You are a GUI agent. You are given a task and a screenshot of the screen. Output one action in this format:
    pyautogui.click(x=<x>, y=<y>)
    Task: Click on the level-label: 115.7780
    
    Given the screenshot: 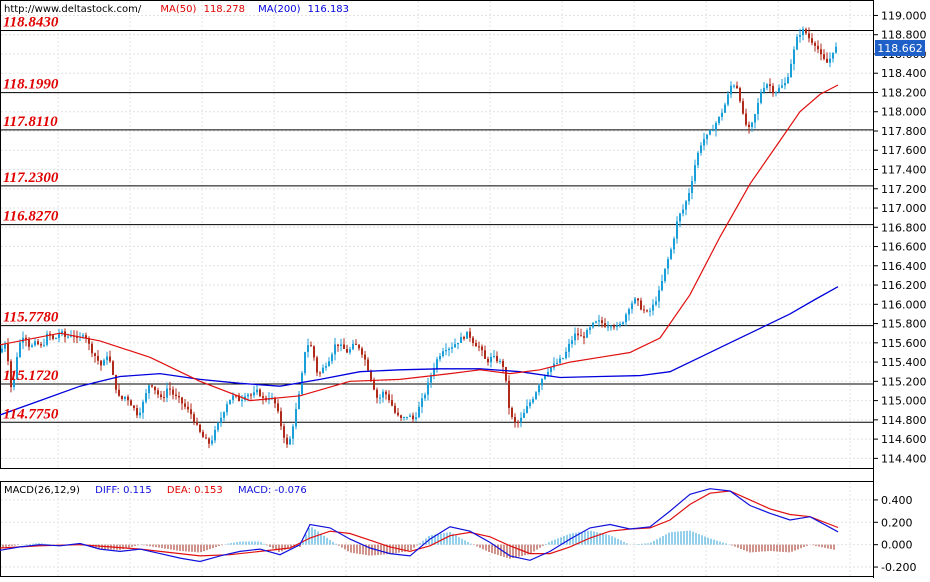 What is the action you would take?
    pyautogui.click(x=31, y=318)
    